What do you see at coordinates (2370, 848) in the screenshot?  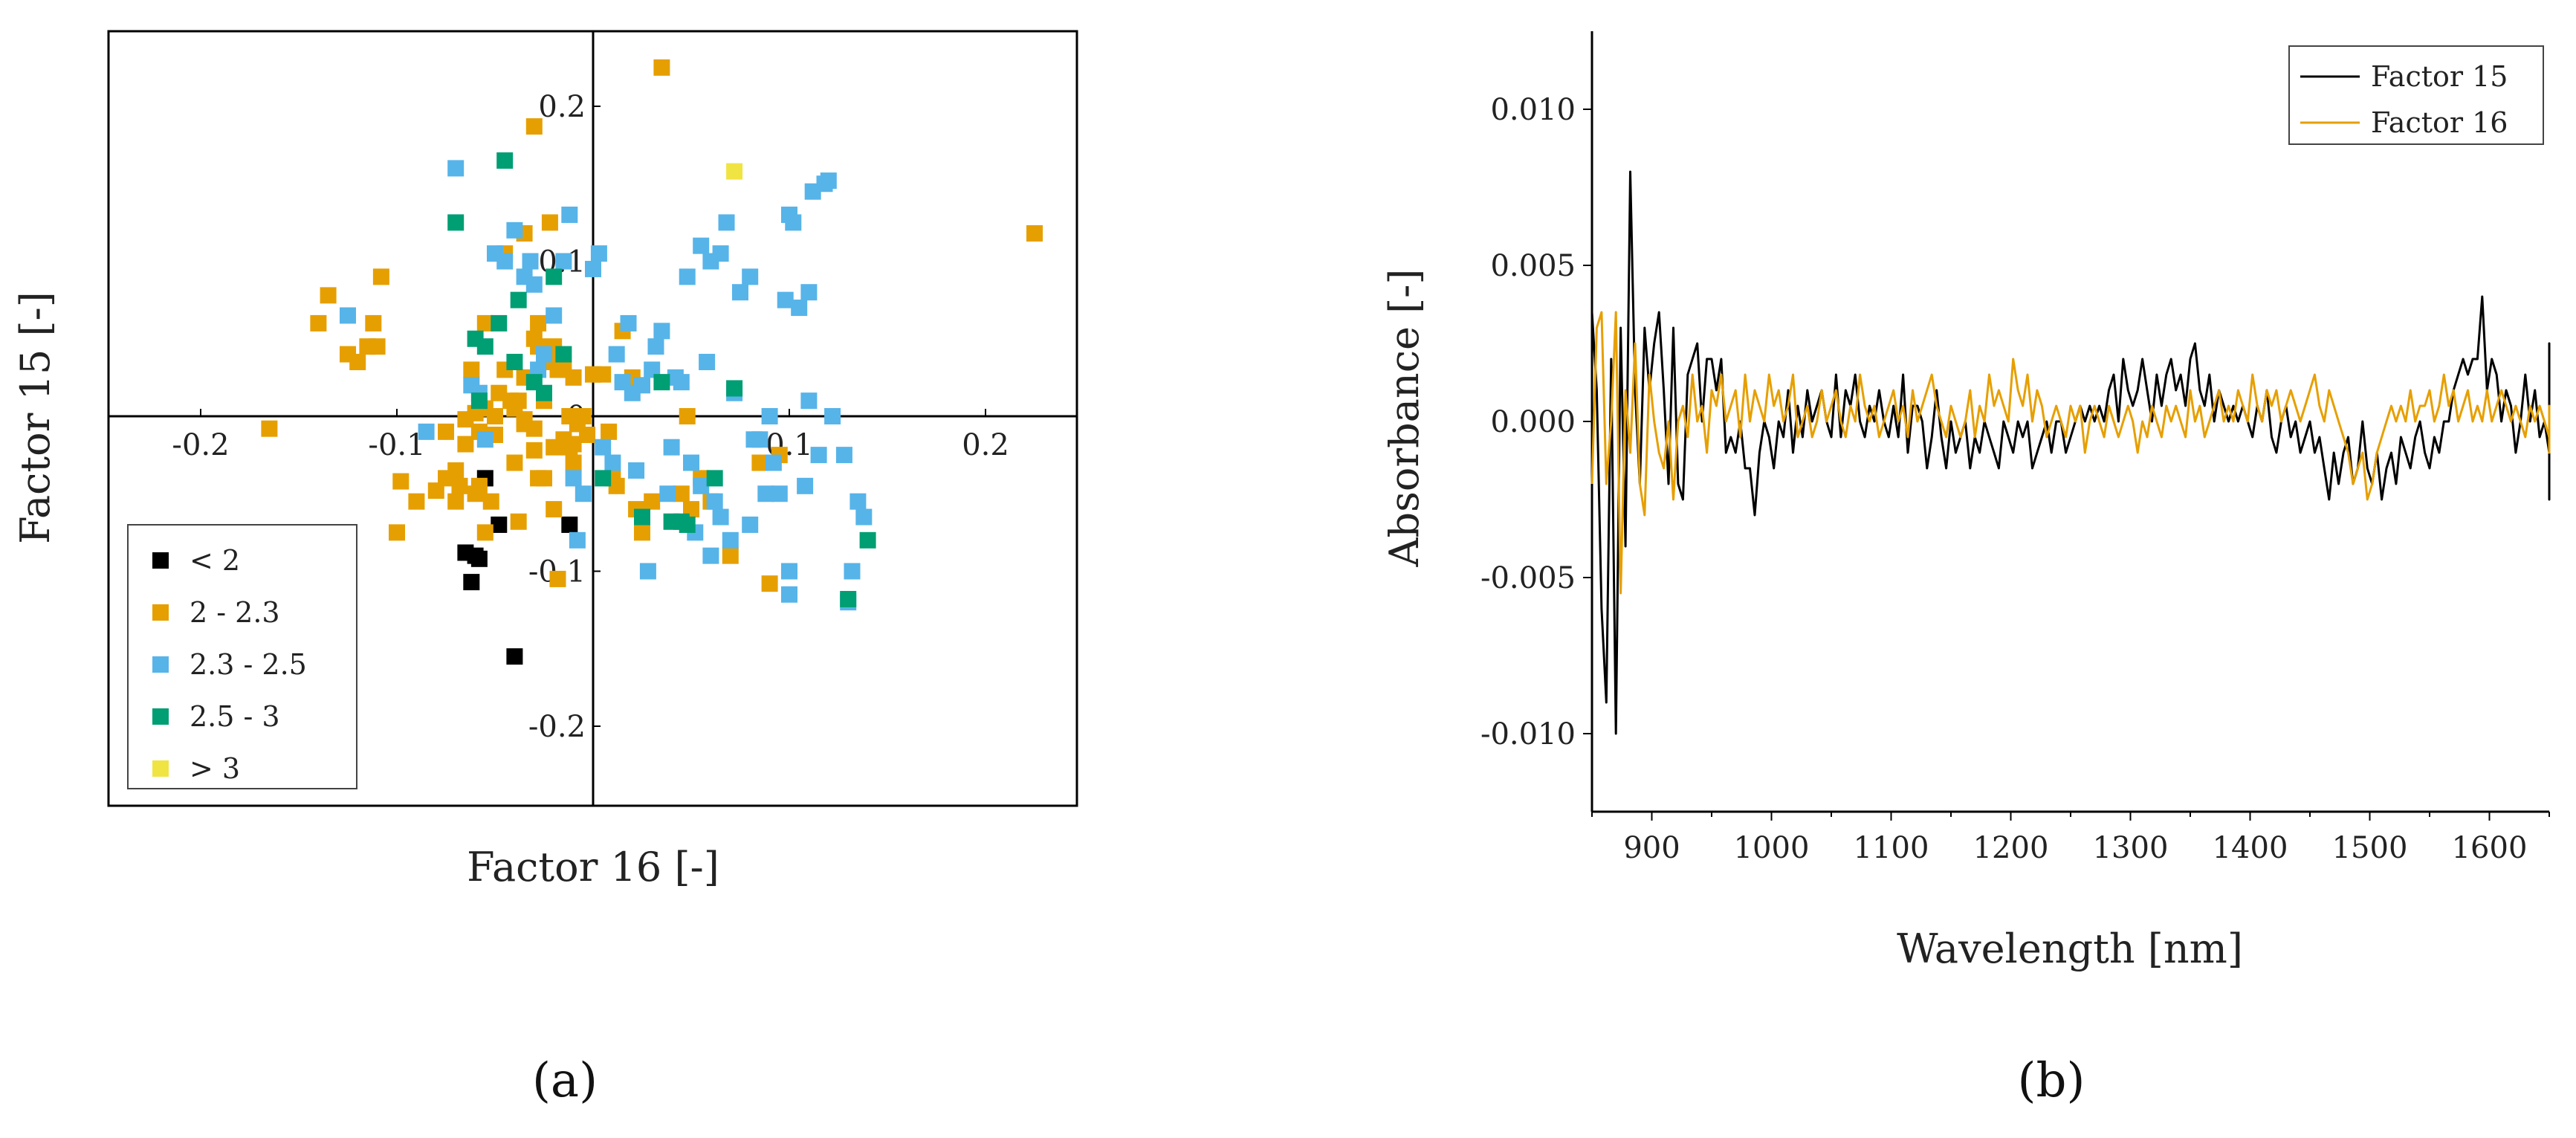 I see `x-tick-label: 1500` at bounding box center [2370, 848].